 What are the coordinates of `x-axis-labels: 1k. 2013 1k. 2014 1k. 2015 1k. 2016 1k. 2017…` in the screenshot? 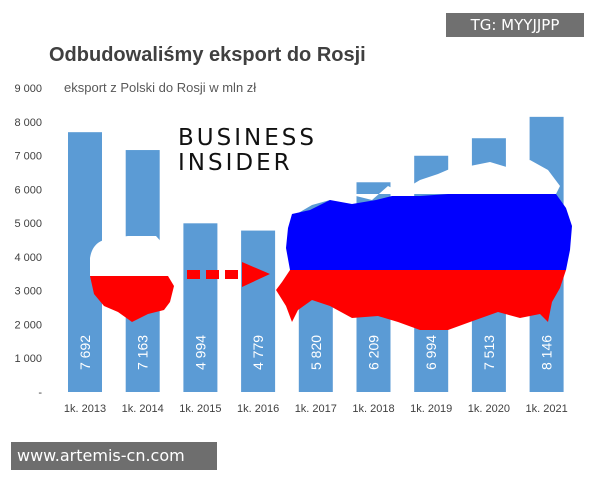 It's located at (316, 409).